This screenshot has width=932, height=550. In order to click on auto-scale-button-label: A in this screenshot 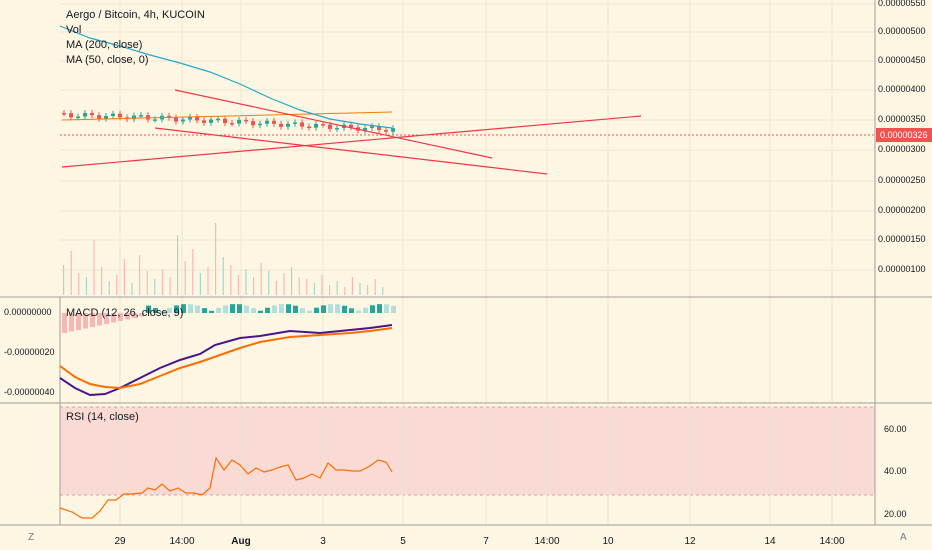, I will do `click(903, 537)`.